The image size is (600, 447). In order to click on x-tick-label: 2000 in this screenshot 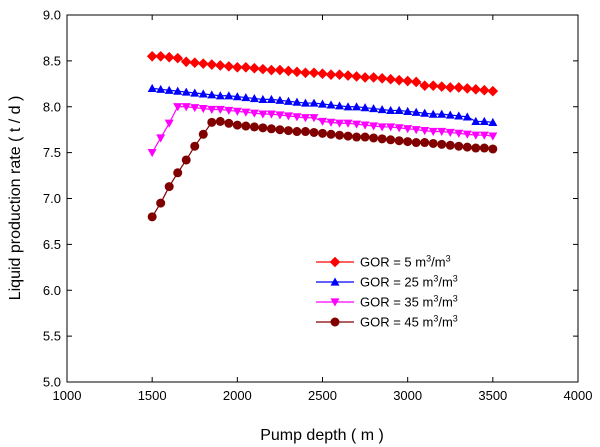, I will do `click(237, 395)`.